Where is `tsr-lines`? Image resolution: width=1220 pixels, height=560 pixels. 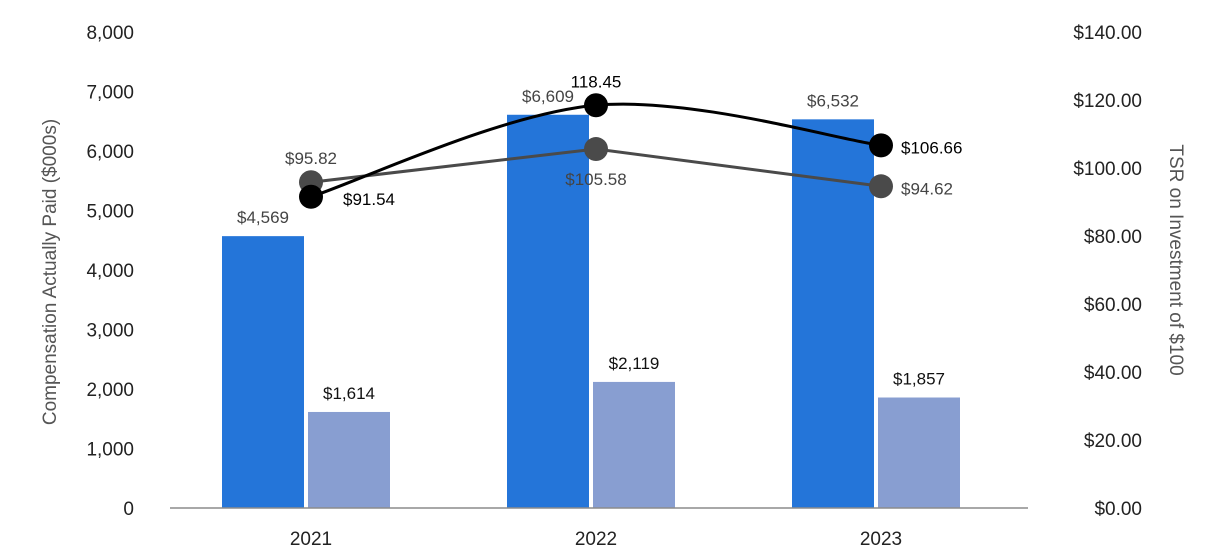
tsr-lines is located at coordinates (596, 151).